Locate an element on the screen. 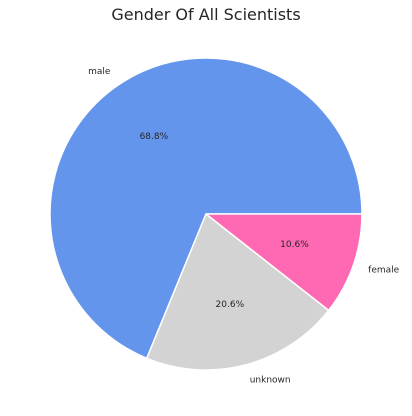 Image resolution: width=412 pixels, height=416 pixels. pct-label-unknown: 20.6% is located at coordinates (230, 305).